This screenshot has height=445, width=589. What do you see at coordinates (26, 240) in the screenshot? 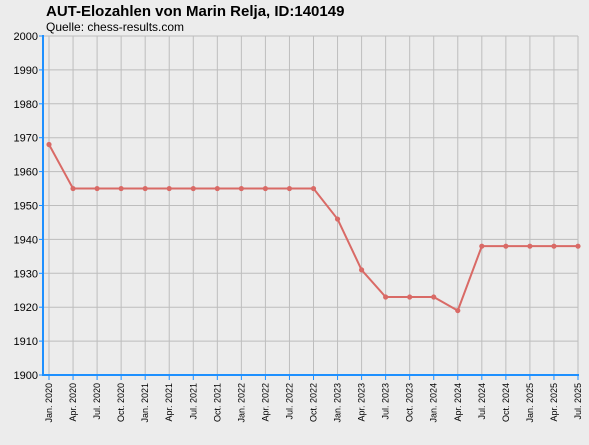
I see `y-tick-label: 1940` at bounding box center [26, 240].